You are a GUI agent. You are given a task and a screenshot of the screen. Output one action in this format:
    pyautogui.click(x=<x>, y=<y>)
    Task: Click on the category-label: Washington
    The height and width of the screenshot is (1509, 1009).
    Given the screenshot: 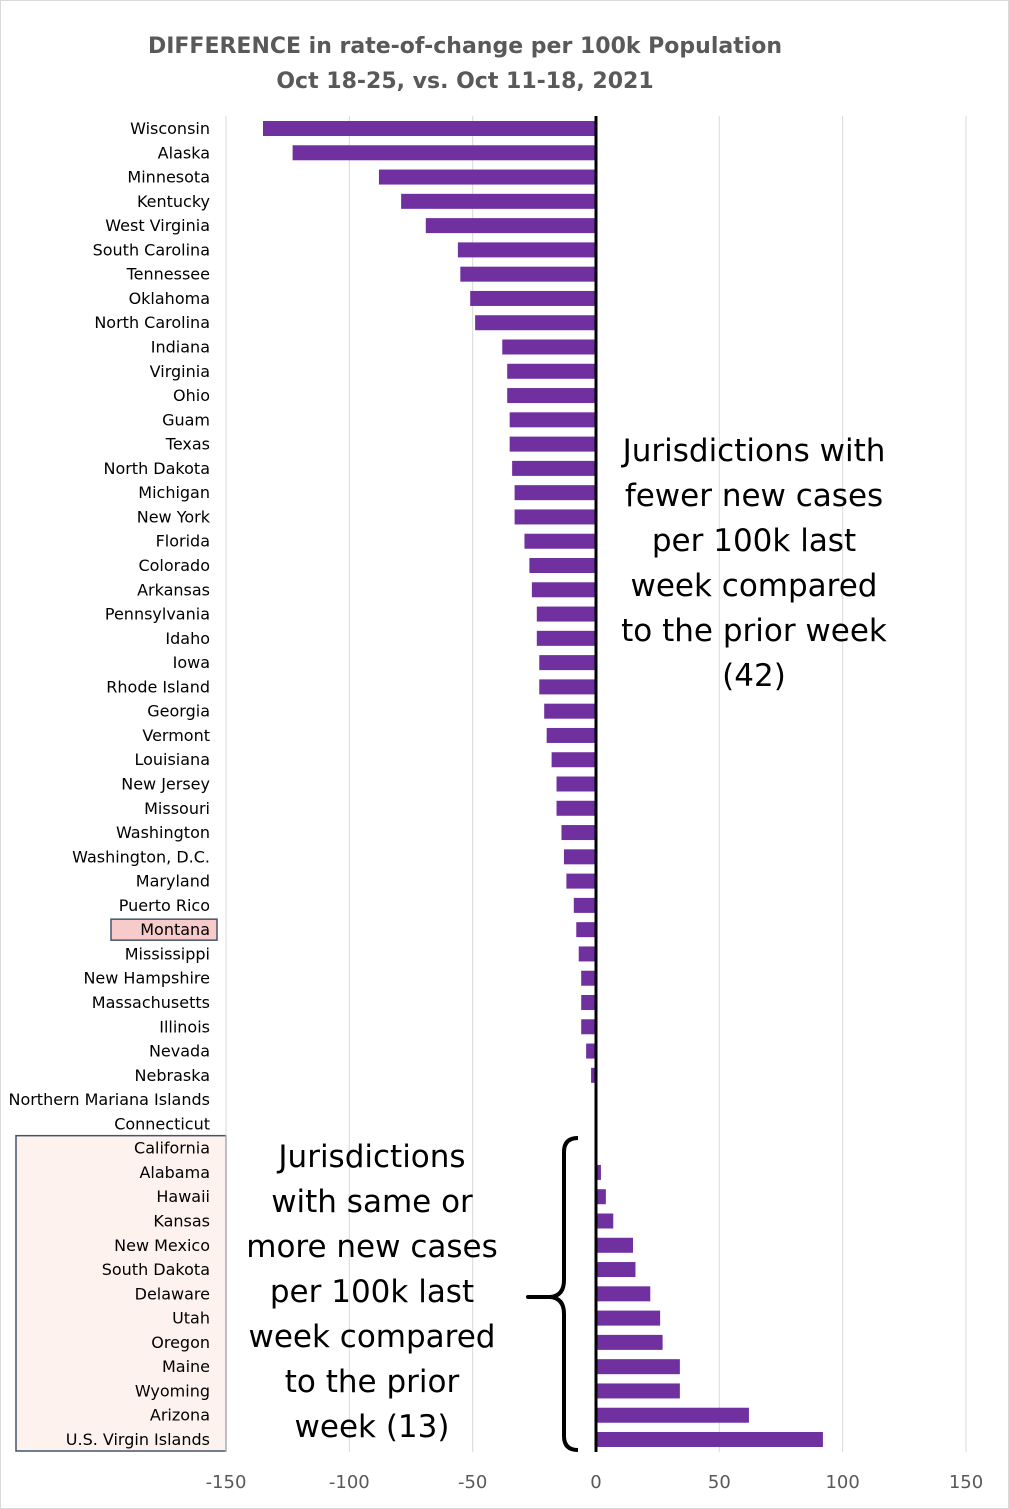 What is the action you would take?
    pyautogui.click(x=163, y=832)
    